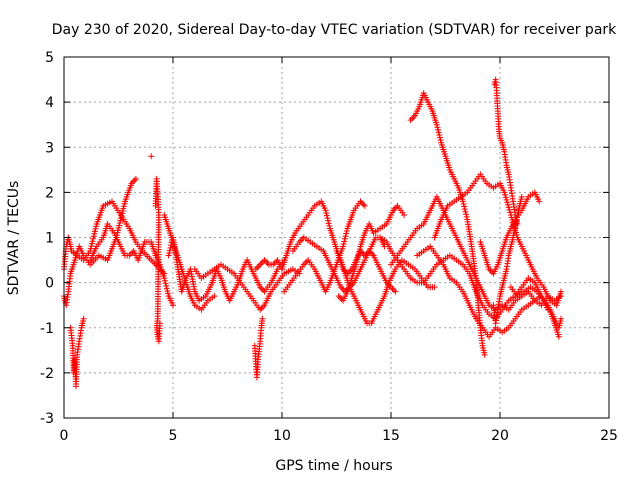 This screenshot has width=640, height=485. What do you see at coordinates (391, 436) in the screenshot?
I see `x-tick-label: 15` at bounding box center [391, 436].